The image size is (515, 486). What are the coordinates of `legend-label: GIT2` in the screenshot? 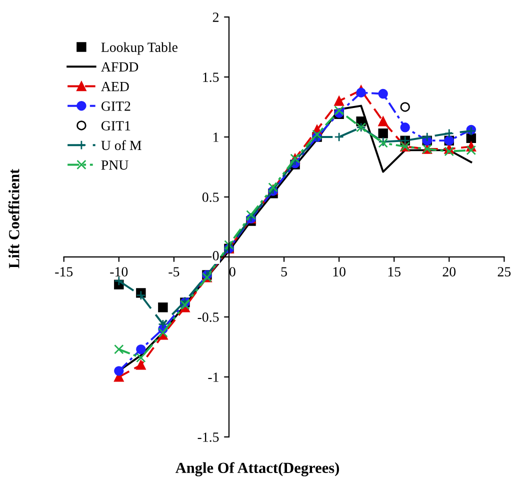 It's located at (115, 106).